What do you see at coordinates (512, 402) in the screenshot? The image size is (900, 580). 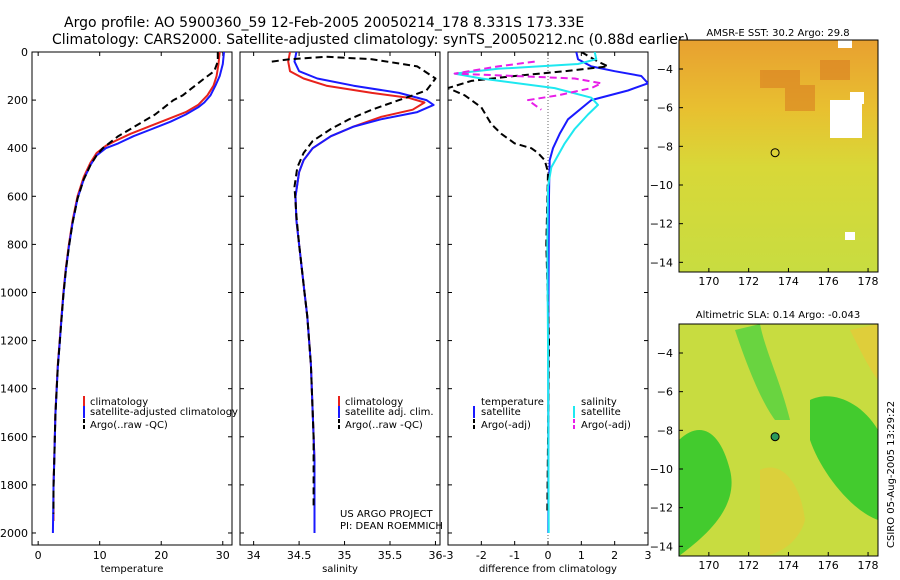 I see `legend-heading-temperature: temperature` at bounding box center [512, 402].